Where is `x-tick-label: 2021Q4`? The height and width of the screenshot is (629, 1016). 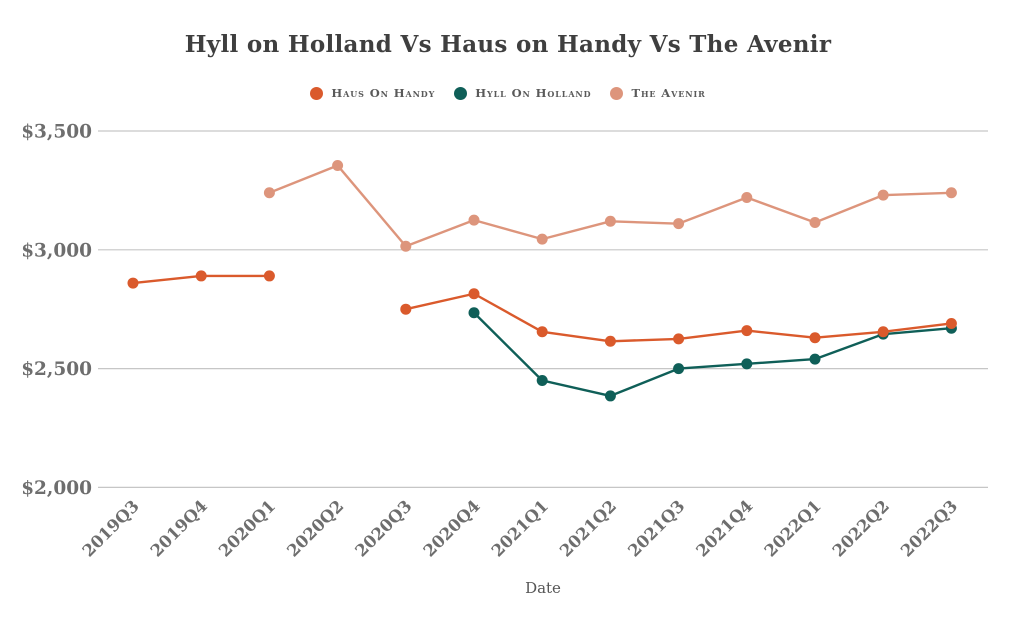 x-tick-label: 2021Q4 is located at coordinates (724, 528).